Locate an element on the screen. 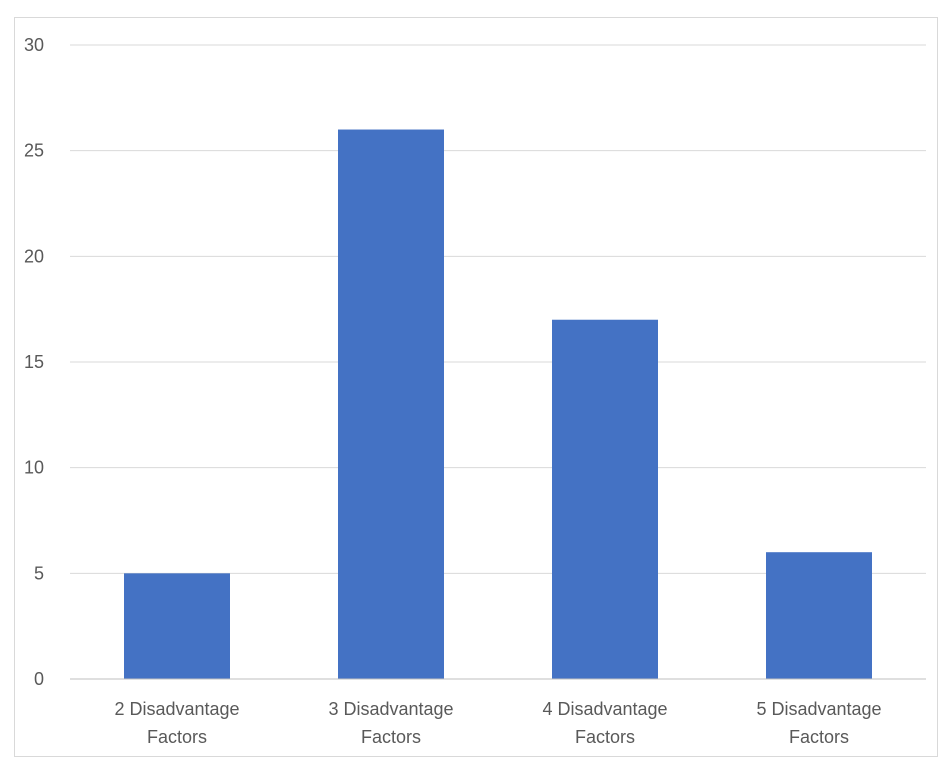 The width and height of the screenshot is (941, 760). x-tick-label: 2 Disadvantage is located at coordinates (176, 709).